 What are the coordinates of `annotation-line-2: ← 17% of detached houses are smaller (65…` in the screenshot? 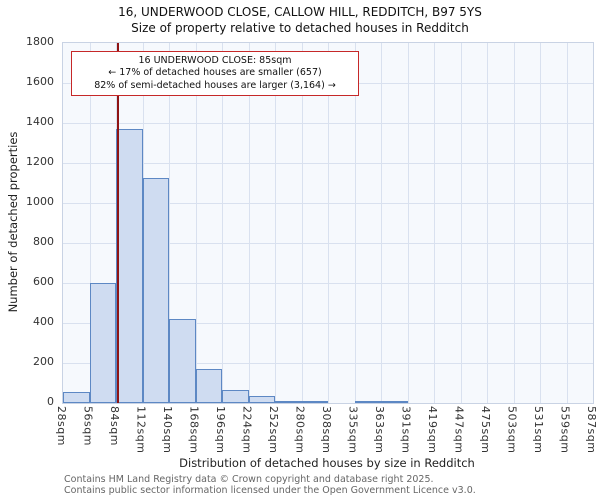 It's located at (215, 73).